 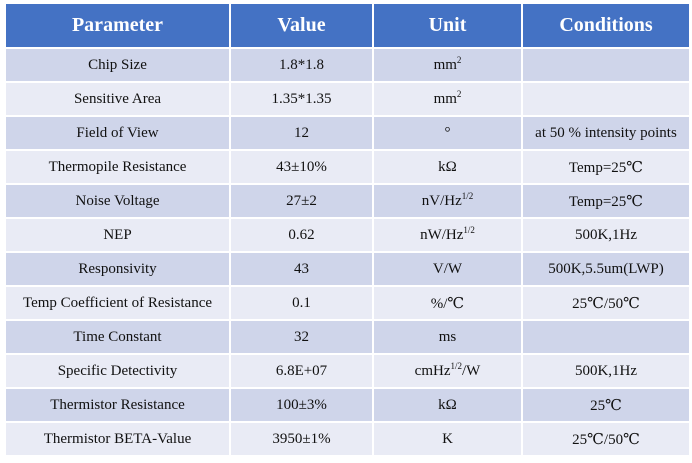 I want to click on cell-value: 12, so click(x=302, y=132).